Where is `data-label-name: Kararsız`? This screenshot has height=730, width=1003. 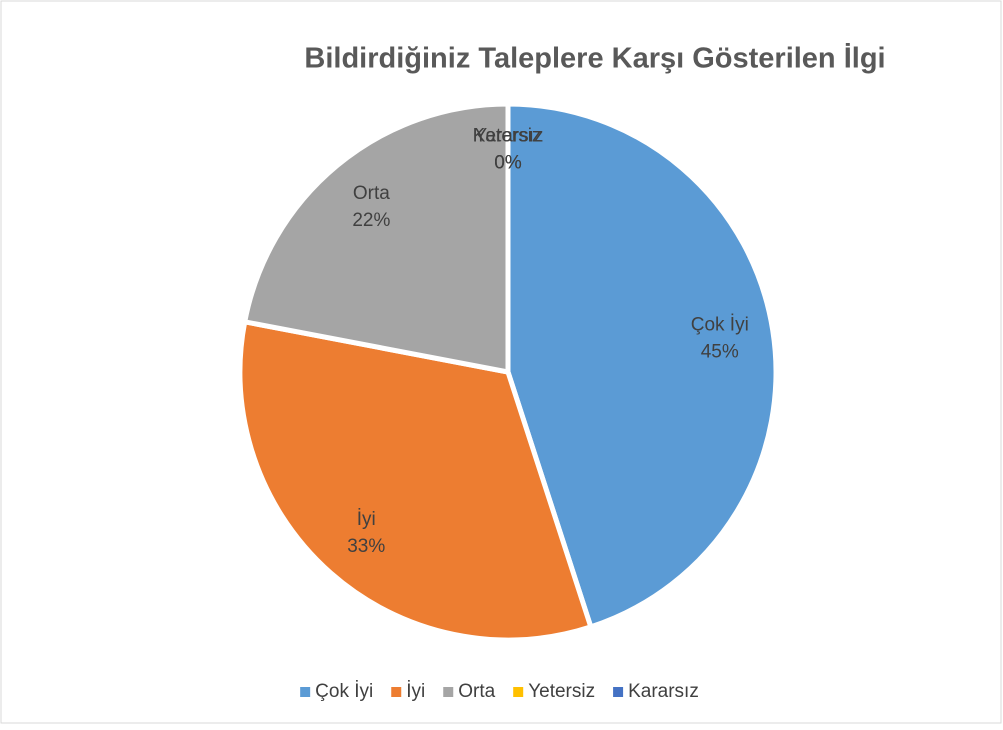
data-label-name: Kararsız is located at coordinates (508, 136).